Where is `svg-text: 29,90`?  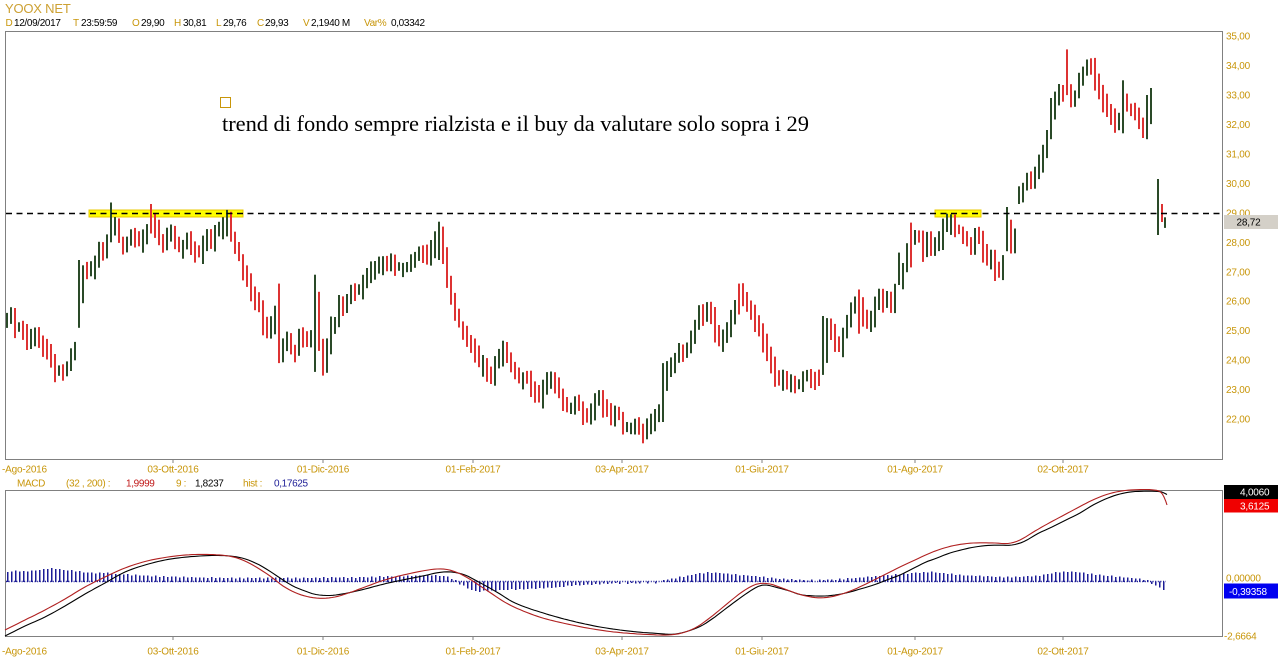
svg-text: 29,90 is located at coordinates (153, 23).